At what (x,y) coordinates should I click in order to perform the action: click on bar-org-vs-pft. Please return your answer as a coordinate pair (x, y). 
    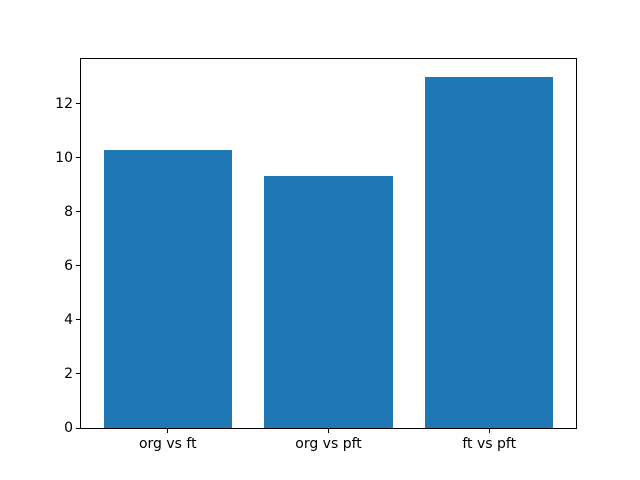
    Looking at the image, I should click on (328, 302).